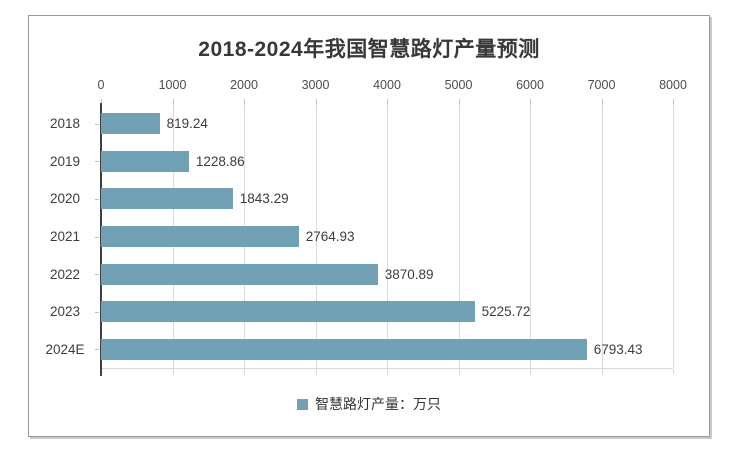 This screenshot has width=740, height=464. What do you see at coordinates (65, 199) in the screenshot?
I see `category-label: 2020` at bounding box center [65, 199].